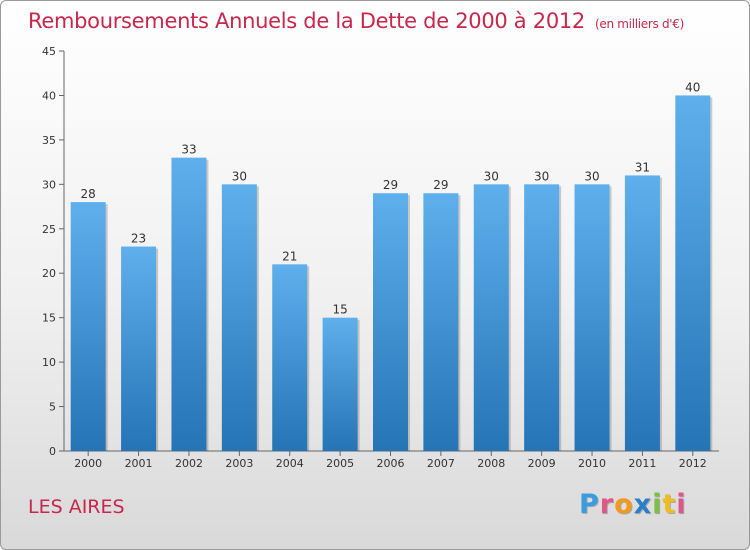 This screenshot has height=550, width=750. Describe the element at coordinates (49, 273) in the screenshot. I see `y-tick-label: 20` at that location.